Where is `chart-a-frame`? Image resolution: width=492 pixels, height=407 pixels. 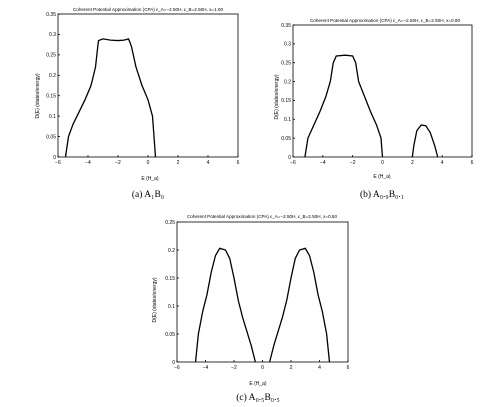 chart-a-frame is located at coordinates (148, 85).